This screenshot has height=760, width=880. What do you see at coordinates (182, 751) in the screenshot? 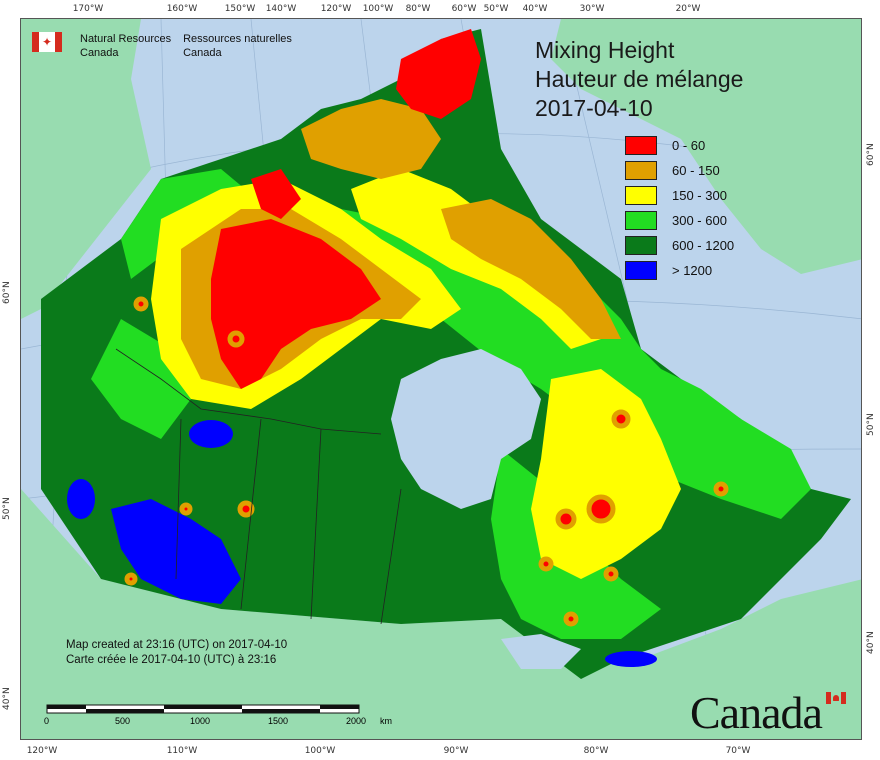
I see `tick-bottom-2: 110°W` at bounding box center [182, 751].